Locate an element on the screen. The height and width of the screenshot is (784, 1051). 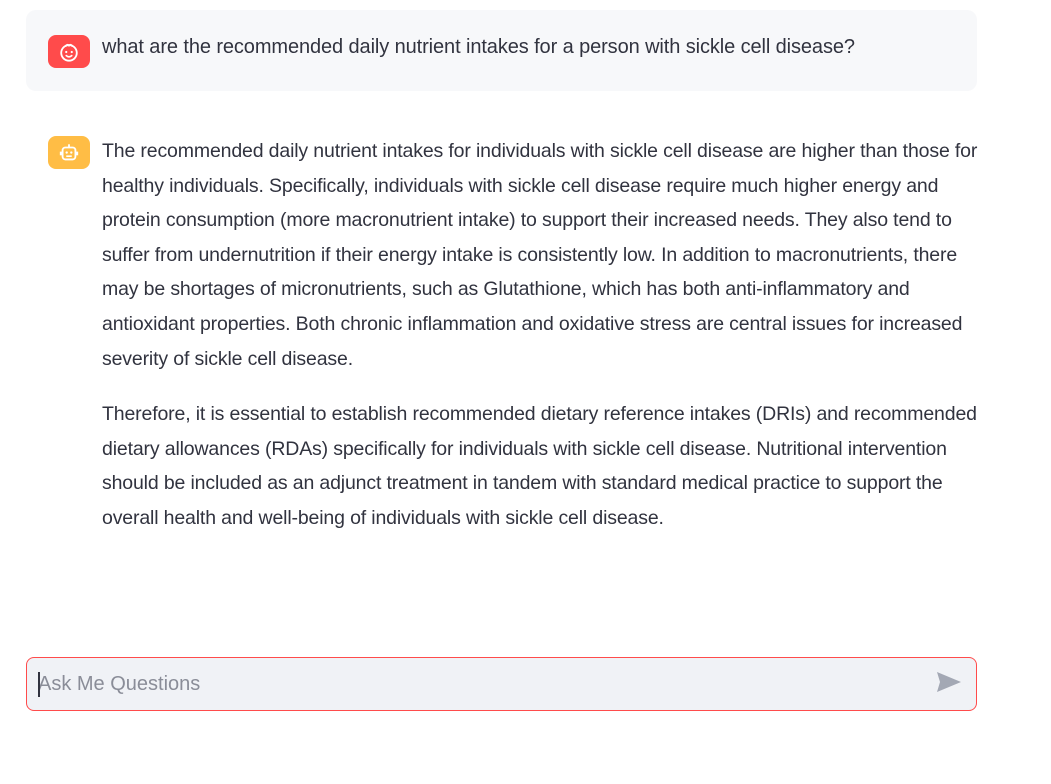
robot-icon is located at coordinates (69, 153).